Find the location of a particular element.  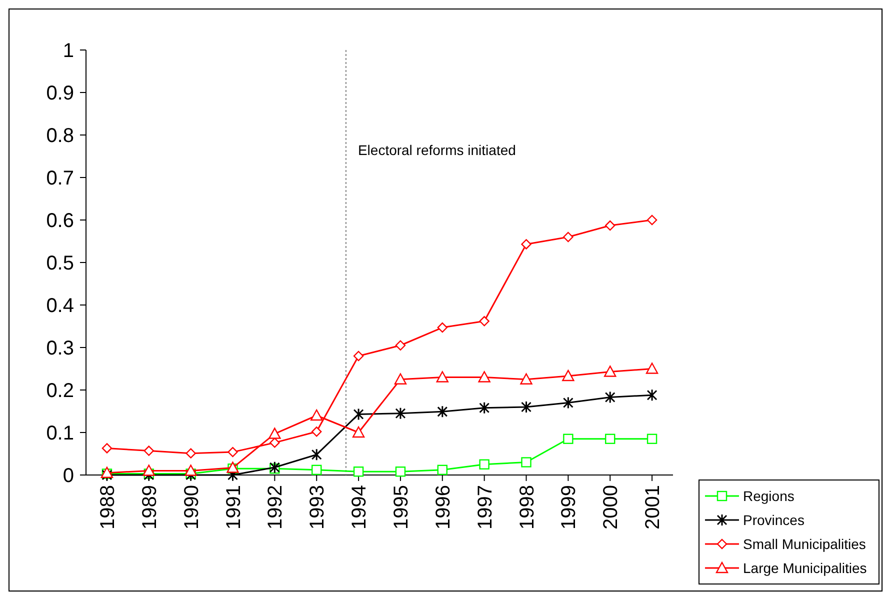

y-tick-label: 0.5 is located at coordinates (60, 263).